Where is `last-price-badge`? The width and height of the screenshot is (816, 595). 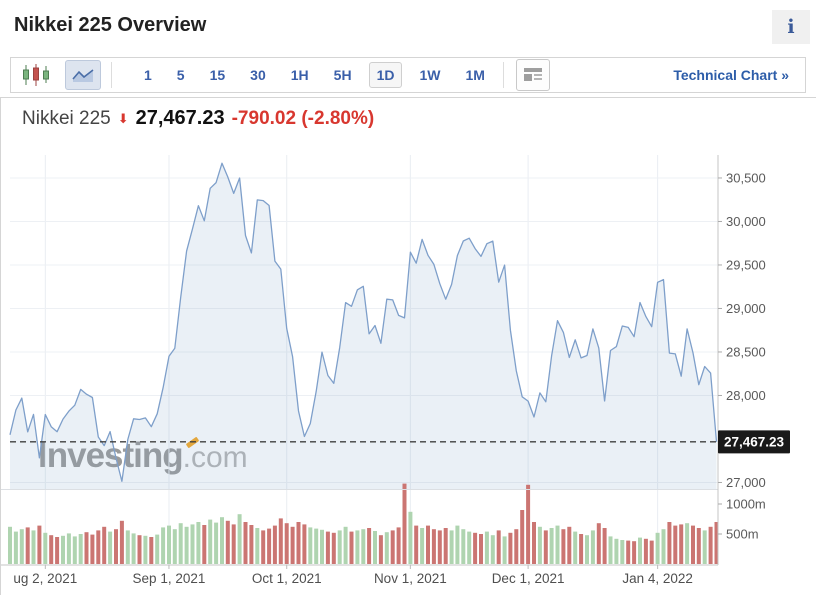
last-price-badge is located at coordinates (754, 442).